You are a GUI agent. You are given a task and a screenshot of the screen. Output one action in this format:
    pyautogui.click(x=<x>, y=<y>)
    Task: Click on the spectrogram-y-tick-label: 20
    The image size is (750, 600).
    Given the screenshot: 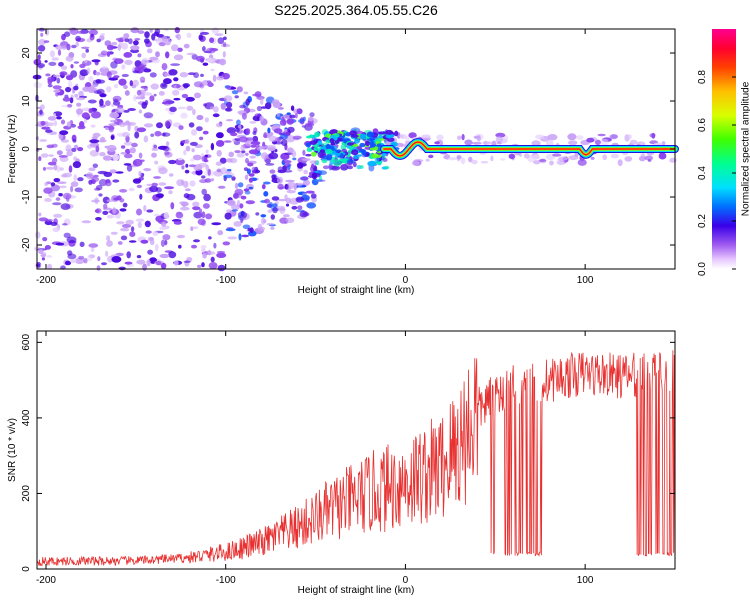 What is the action you would take?
    pyautogui.click(x=26, y=53)
    